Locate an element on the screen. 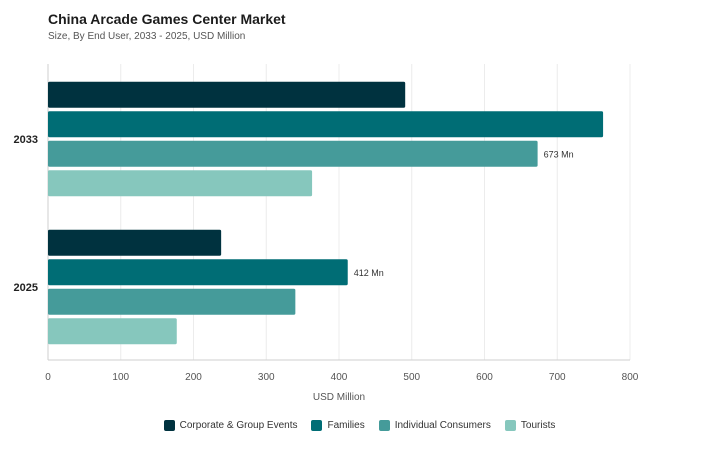 This screenshot has width=719, height=449. x-tick-label: 100 is located at coordinates (120, 377).